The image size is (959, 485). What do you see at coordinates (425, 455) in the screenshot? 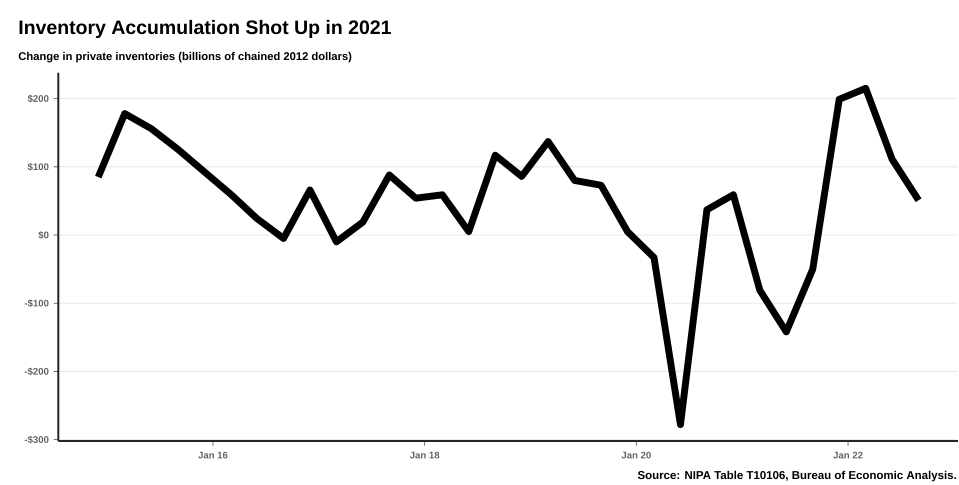
I see `x-tick-label: Jan 18` at bounding box center [425, 455].